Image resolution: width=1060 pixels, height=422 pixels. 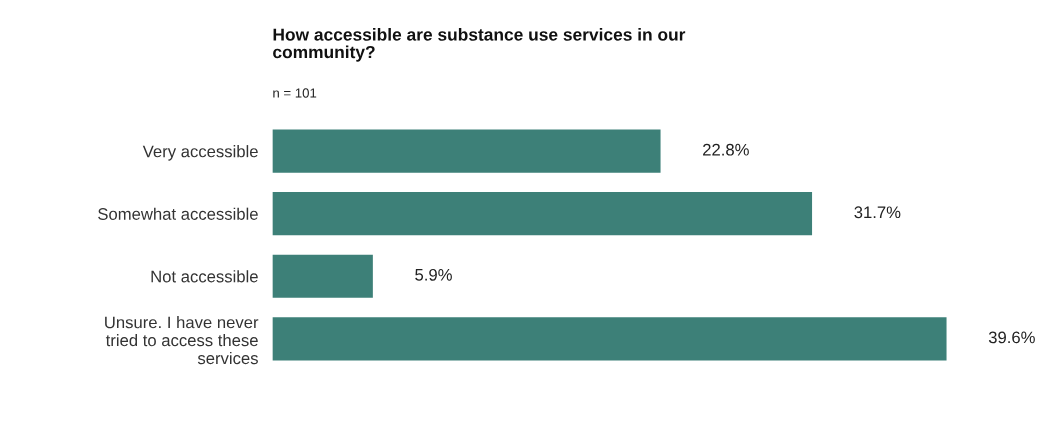 What do you see at coordinates (204, 276) in the screenshot?
I see `y-tick-label: Not accessible` at bounding box center [204, 276].